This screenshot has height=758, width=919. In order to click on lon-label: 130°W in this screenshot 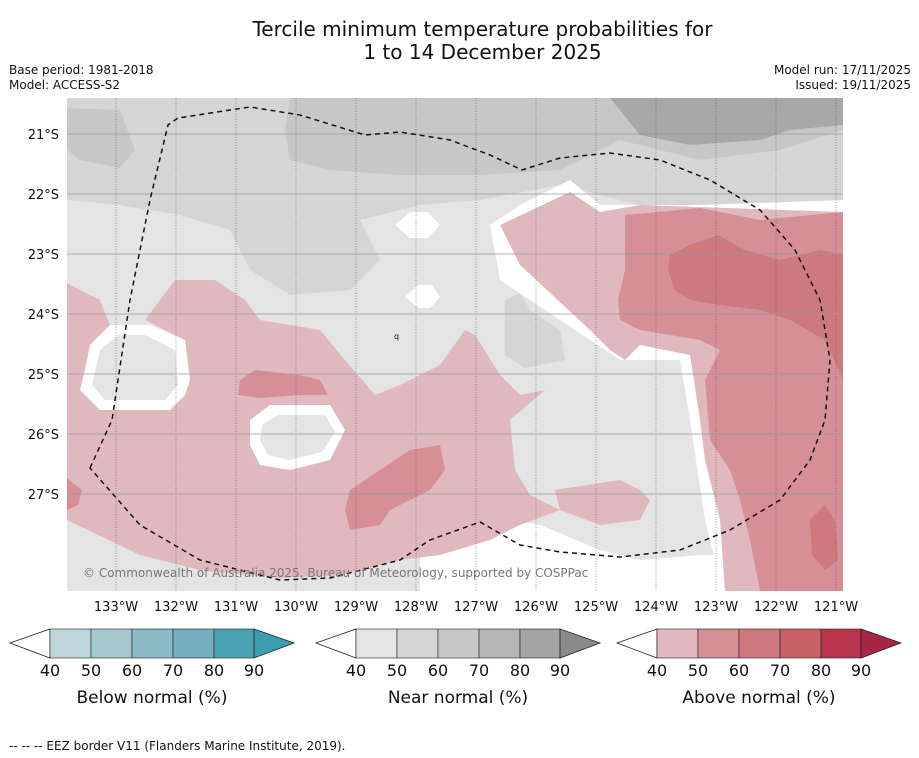, I will do `click(296, 607)`.